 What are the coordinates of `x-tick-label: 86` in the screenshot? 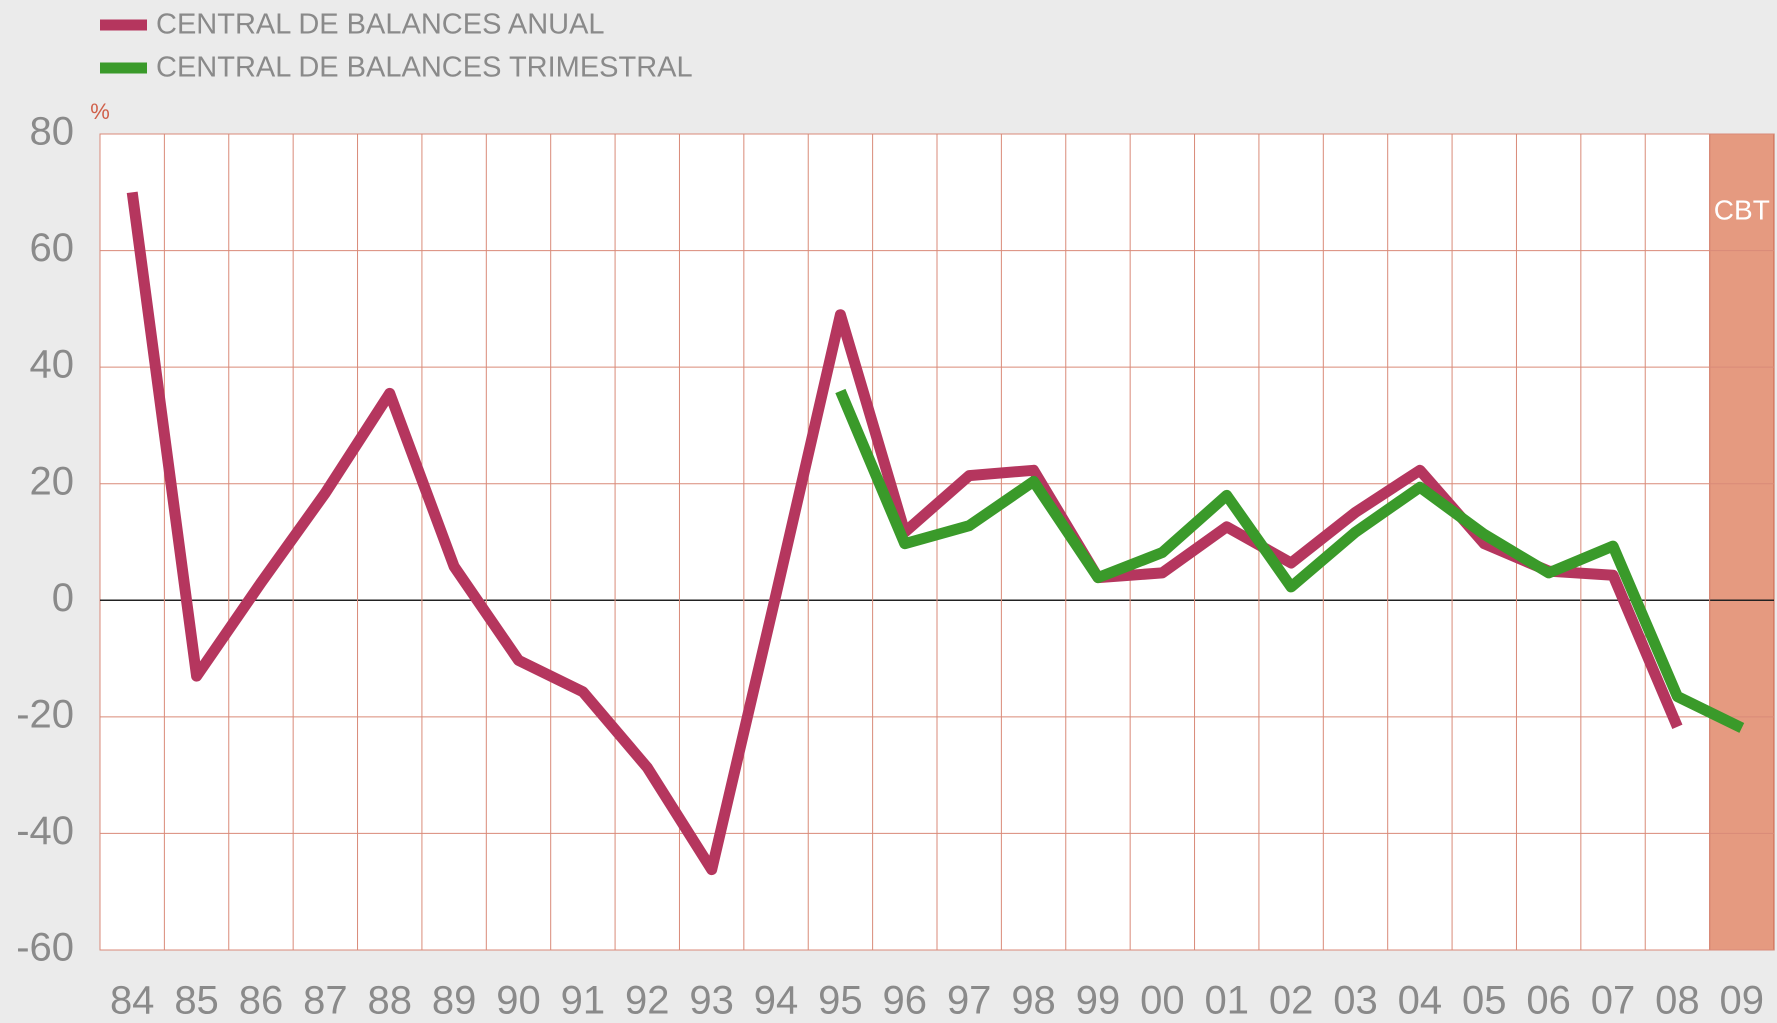 It's located at (261, 1001).